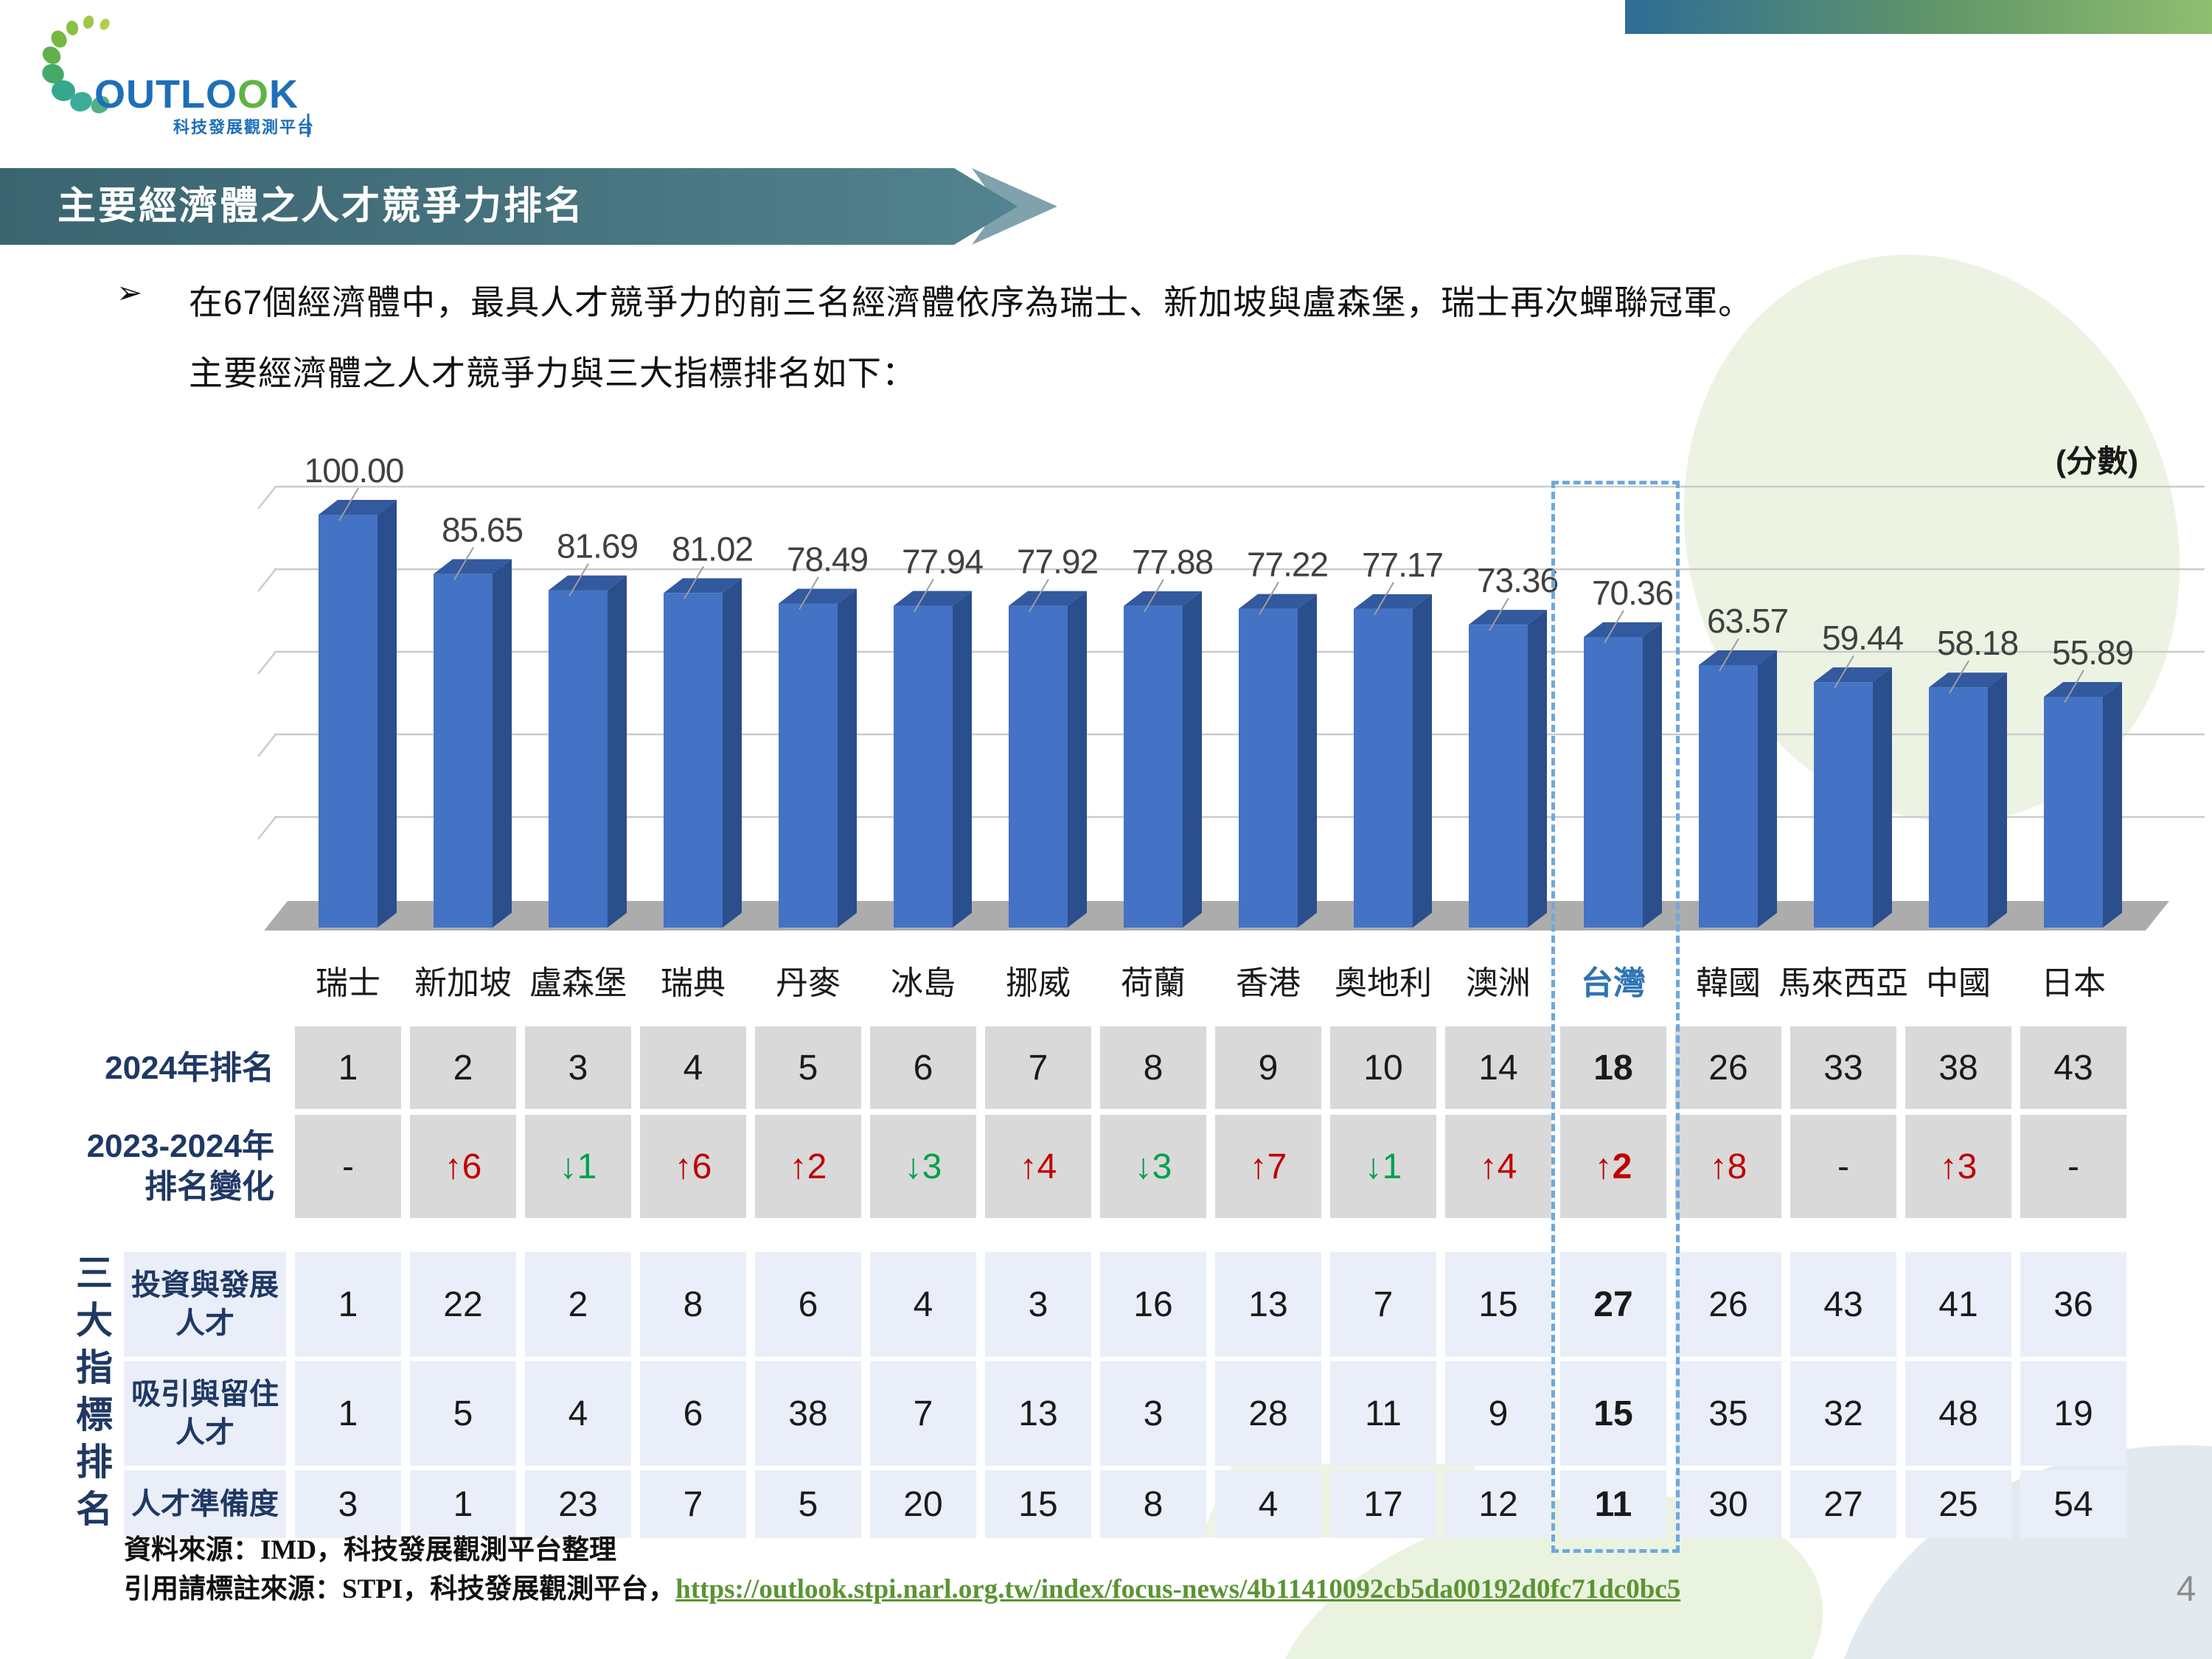 Image resolution: width=2212 pixels, height=1659 pixels. Describe the element at coordinates (1268, 983) in the screenshot. I see `category-label: 香港` at that location.